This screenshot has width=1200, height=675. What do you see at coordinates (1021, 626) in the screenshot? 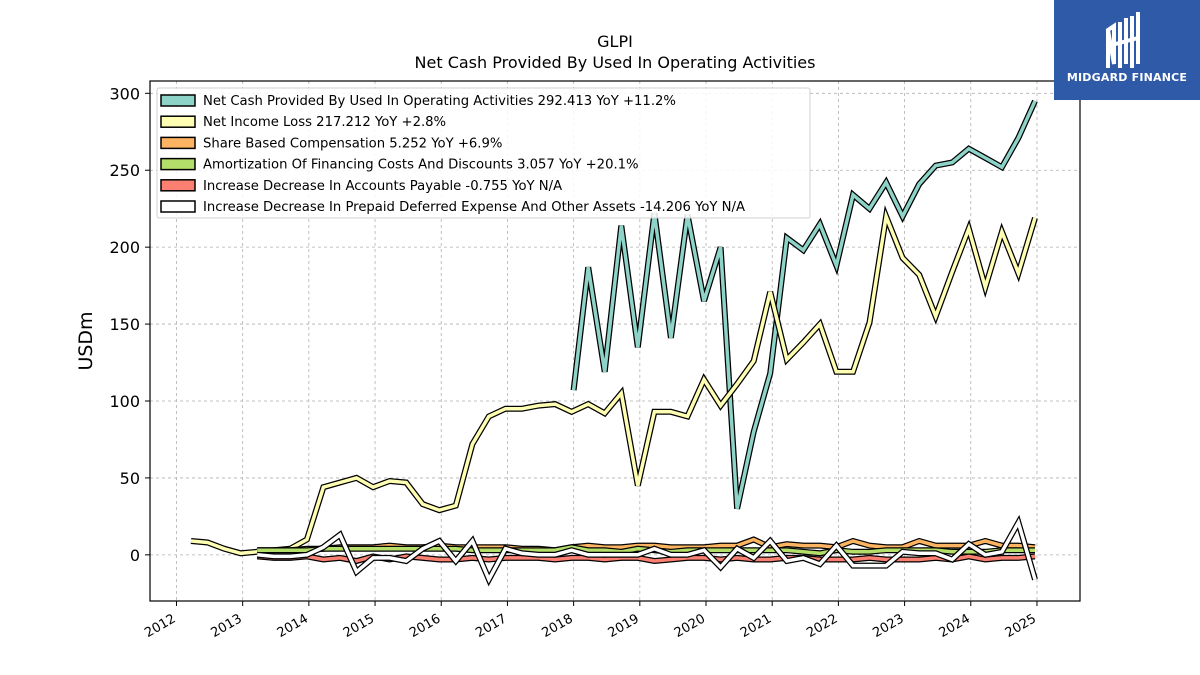
I see `x-tick-label: 2025` at bounding box center [1021, 626].